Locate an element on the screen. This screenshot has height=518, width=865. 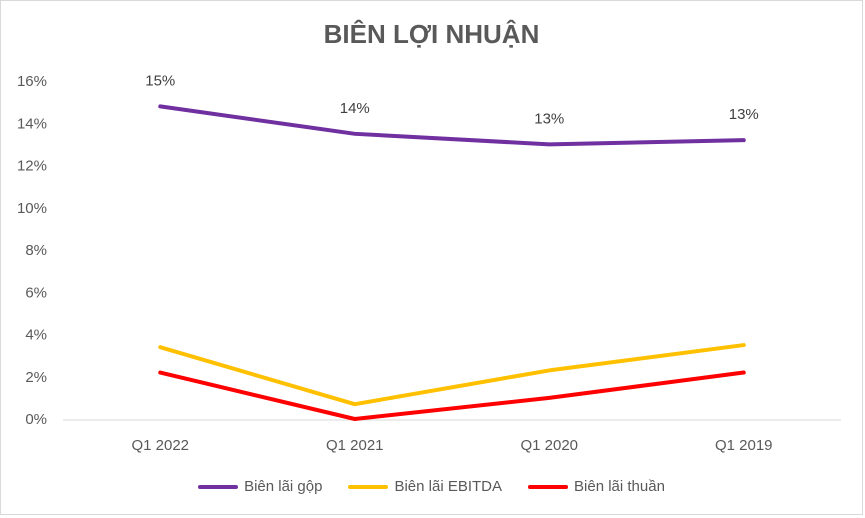
y-tick-label: 12% is located at coordinates (32, 166).